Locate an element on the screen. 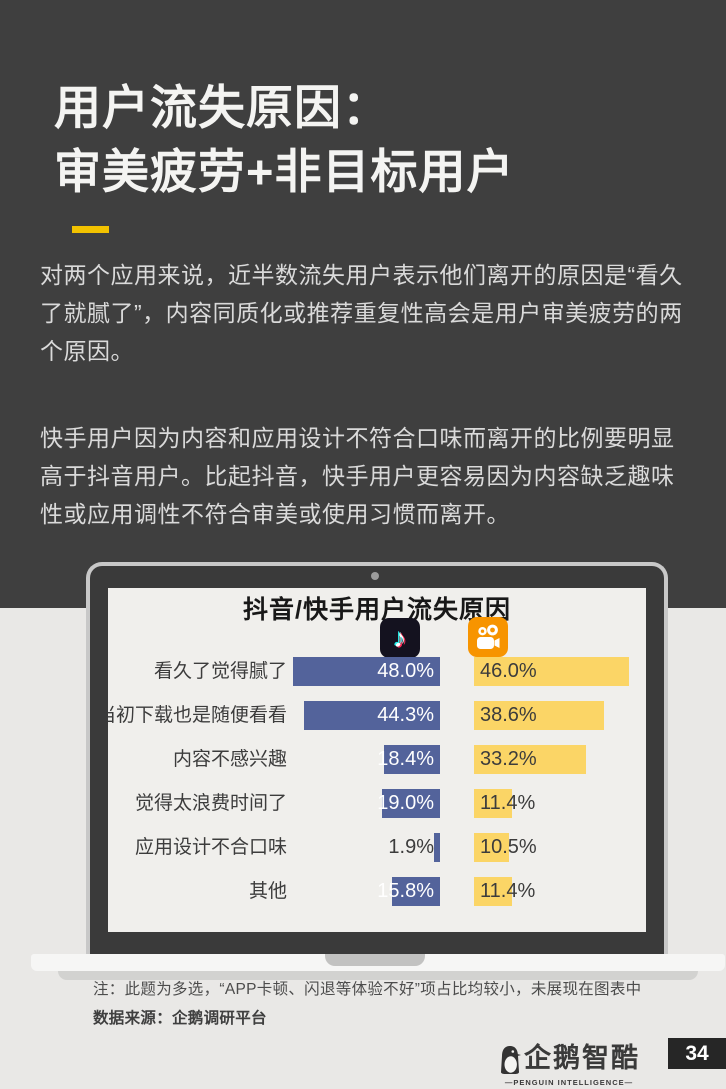 This screenshot has height=1089, width=726. chart-title: 抖音/快手用户流失原因 is located at coordinates (377, 610).